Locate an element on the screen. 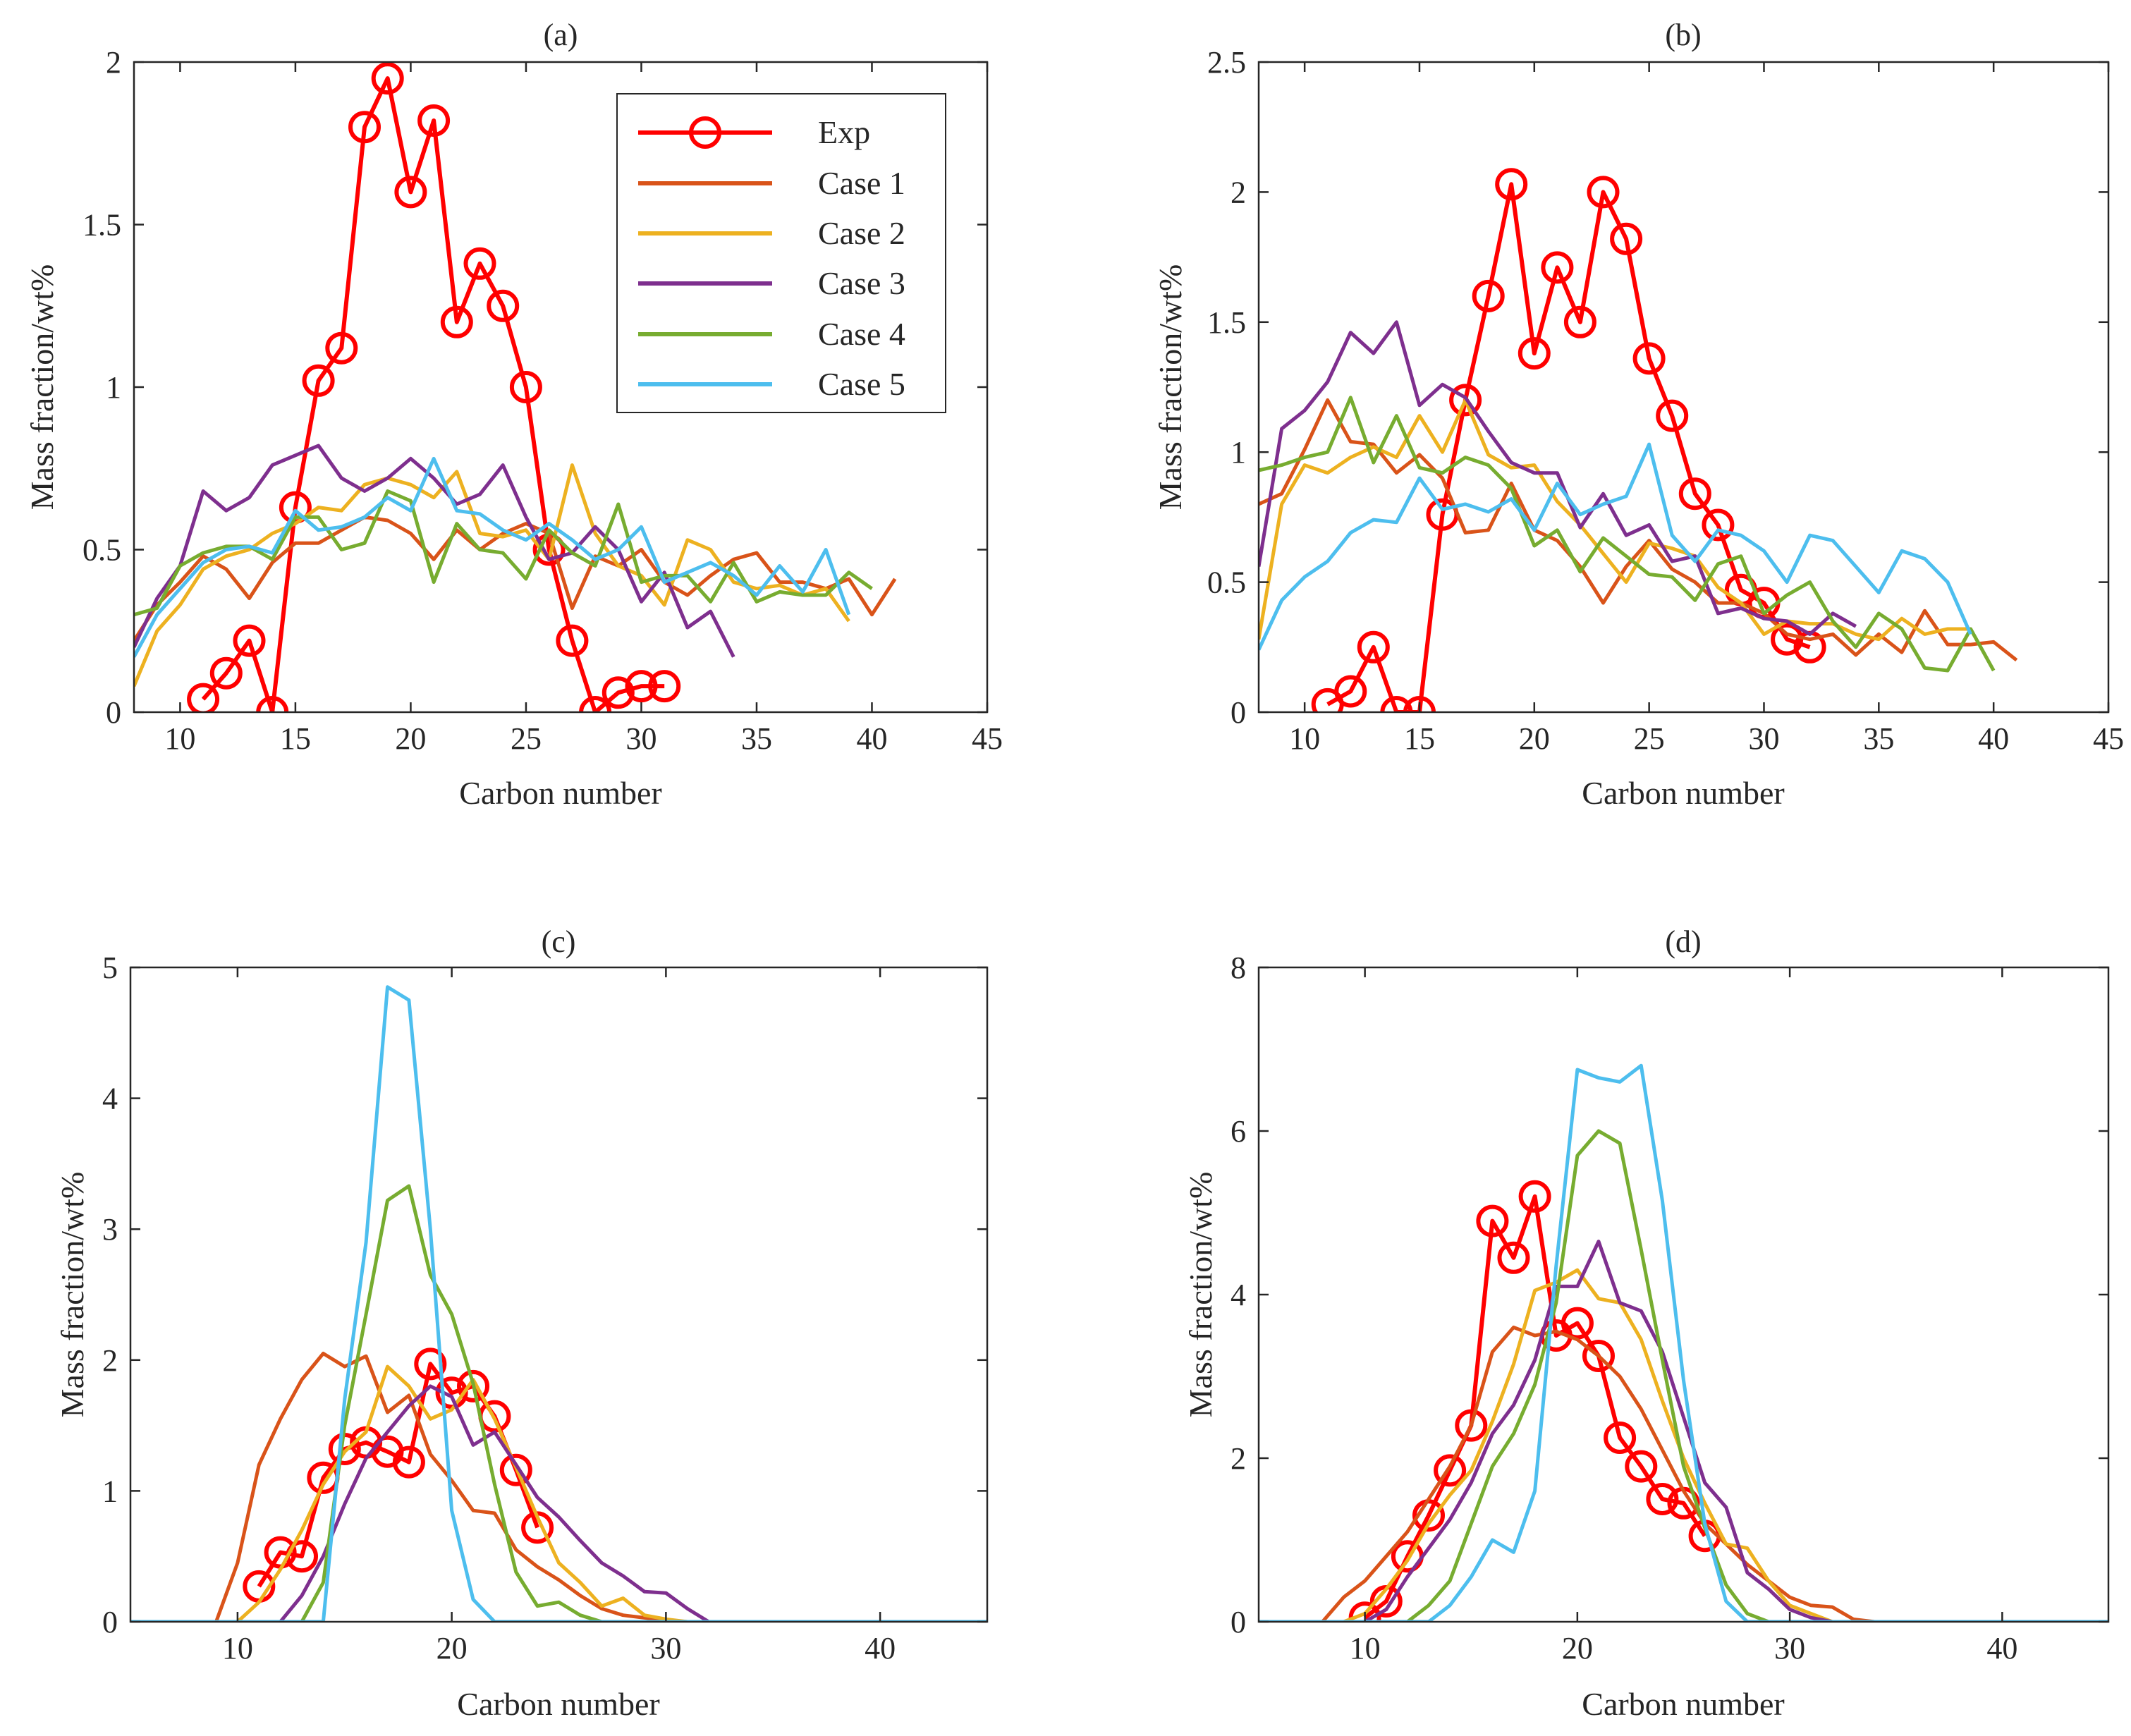 This screenshot has width=2131, height=1736. y-tick-label: 8 is located at coordinates (1238, 968).